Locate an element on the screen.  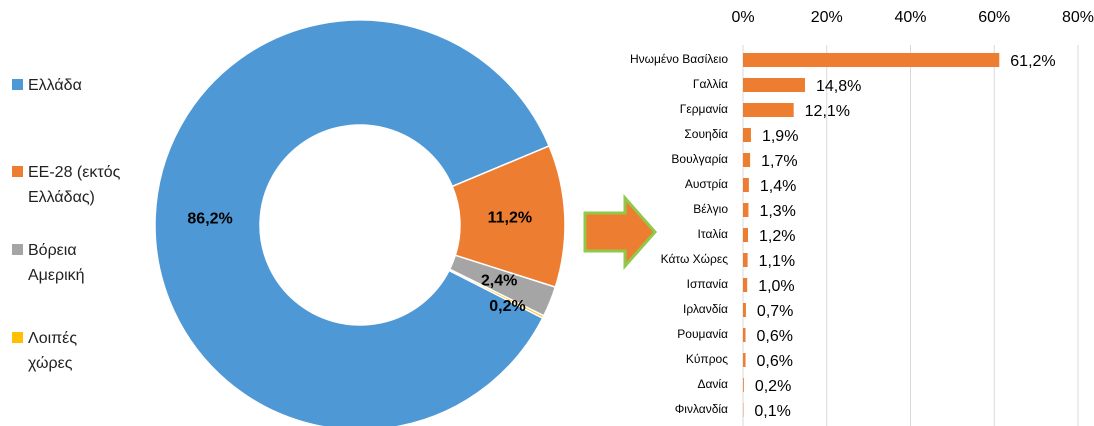
y-tick-label: Αυστρία is located at coordinates (706, 184).